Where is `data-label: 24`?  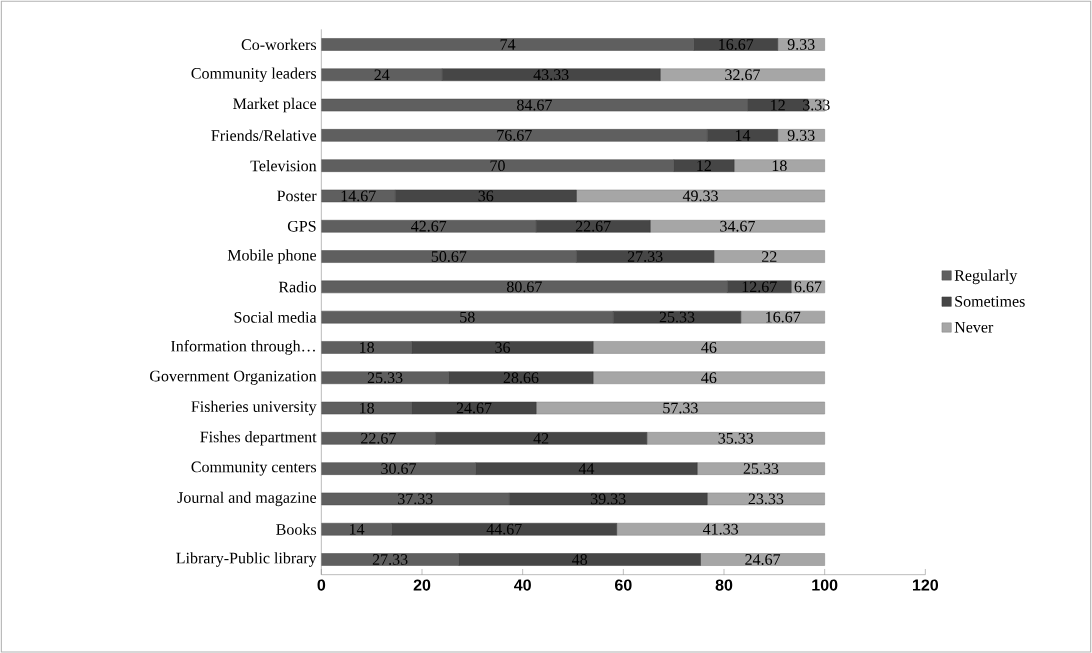 data-label: 24 is located at coordinates (382, 74).